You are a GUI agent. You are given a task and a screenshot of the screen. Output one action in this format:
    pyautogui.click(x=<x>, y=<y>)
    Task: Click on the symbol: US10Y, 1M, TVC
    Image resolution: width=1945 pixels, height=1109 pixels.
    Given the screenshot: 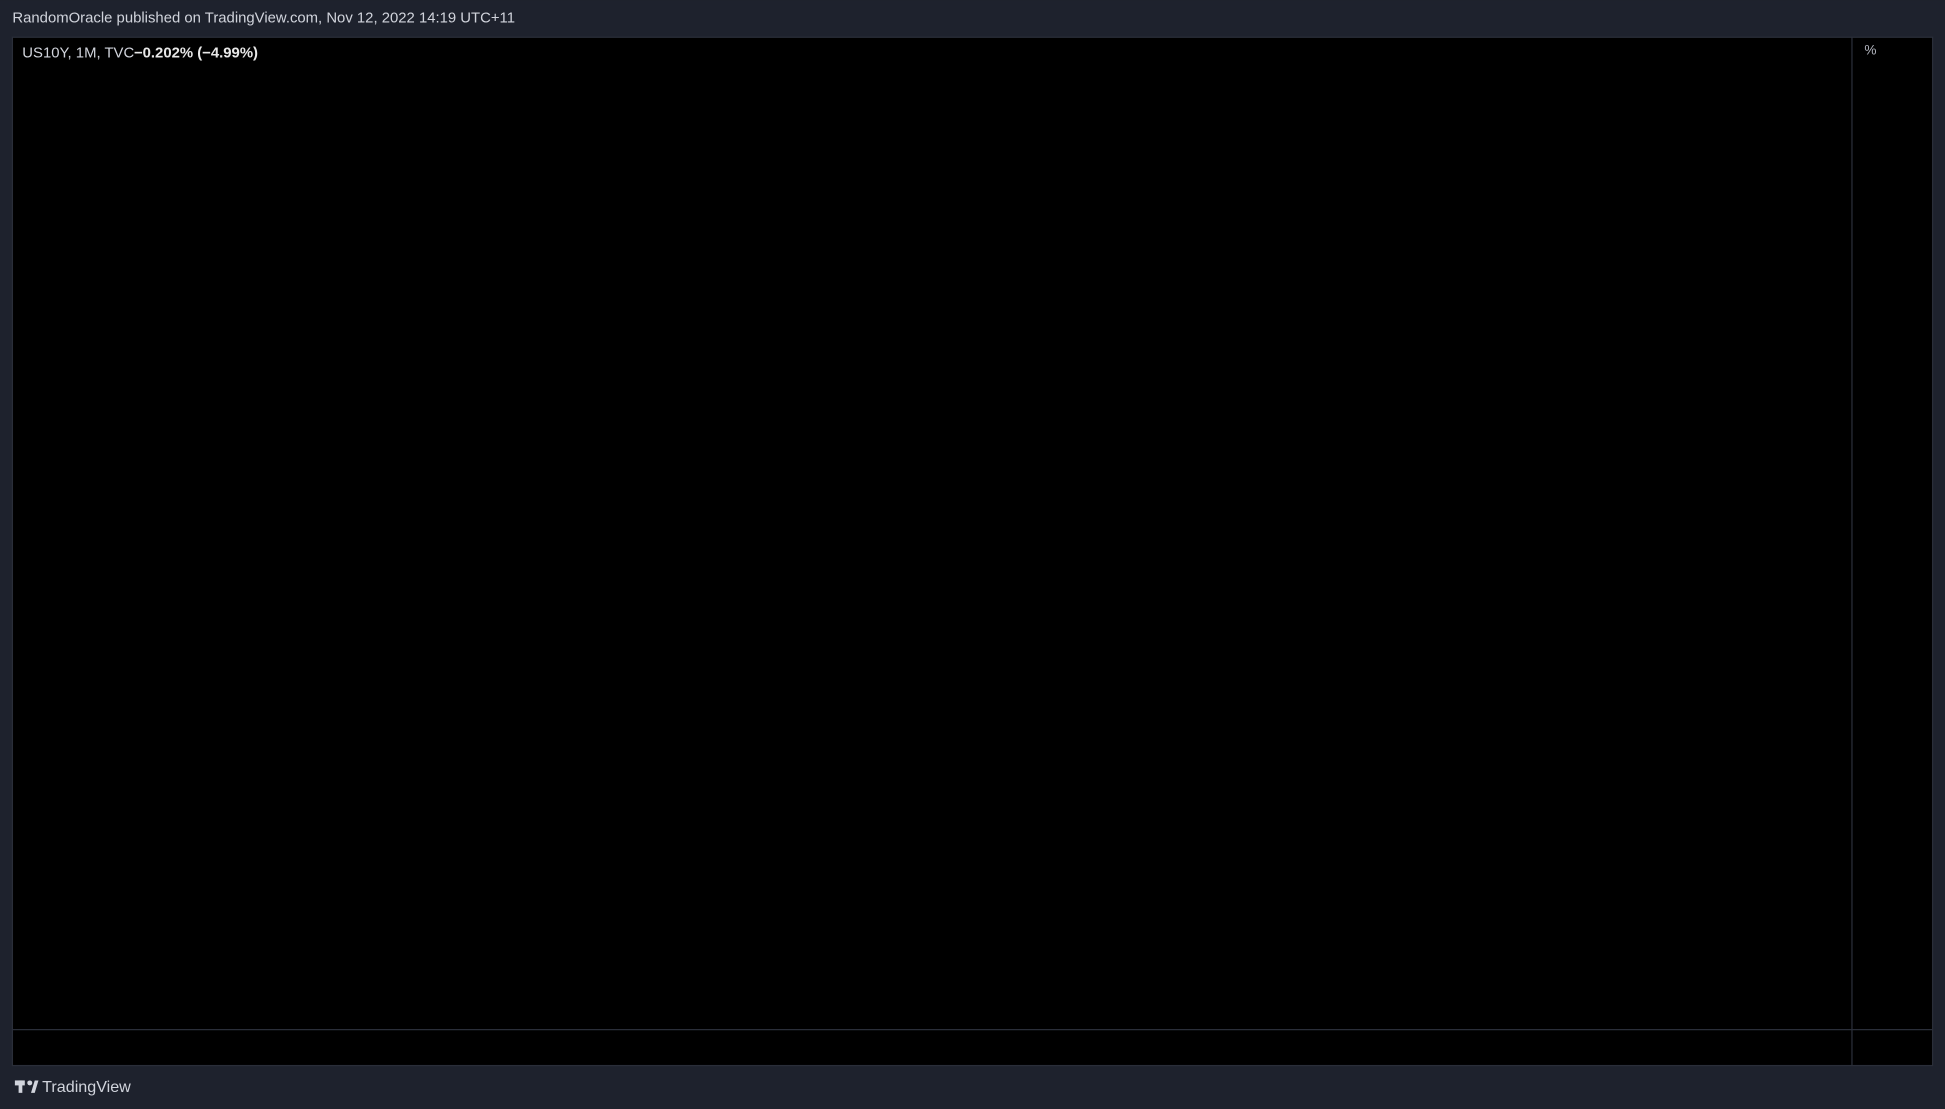 What is the action you would take?
    pyautogui.click(x=78, y=53)
    